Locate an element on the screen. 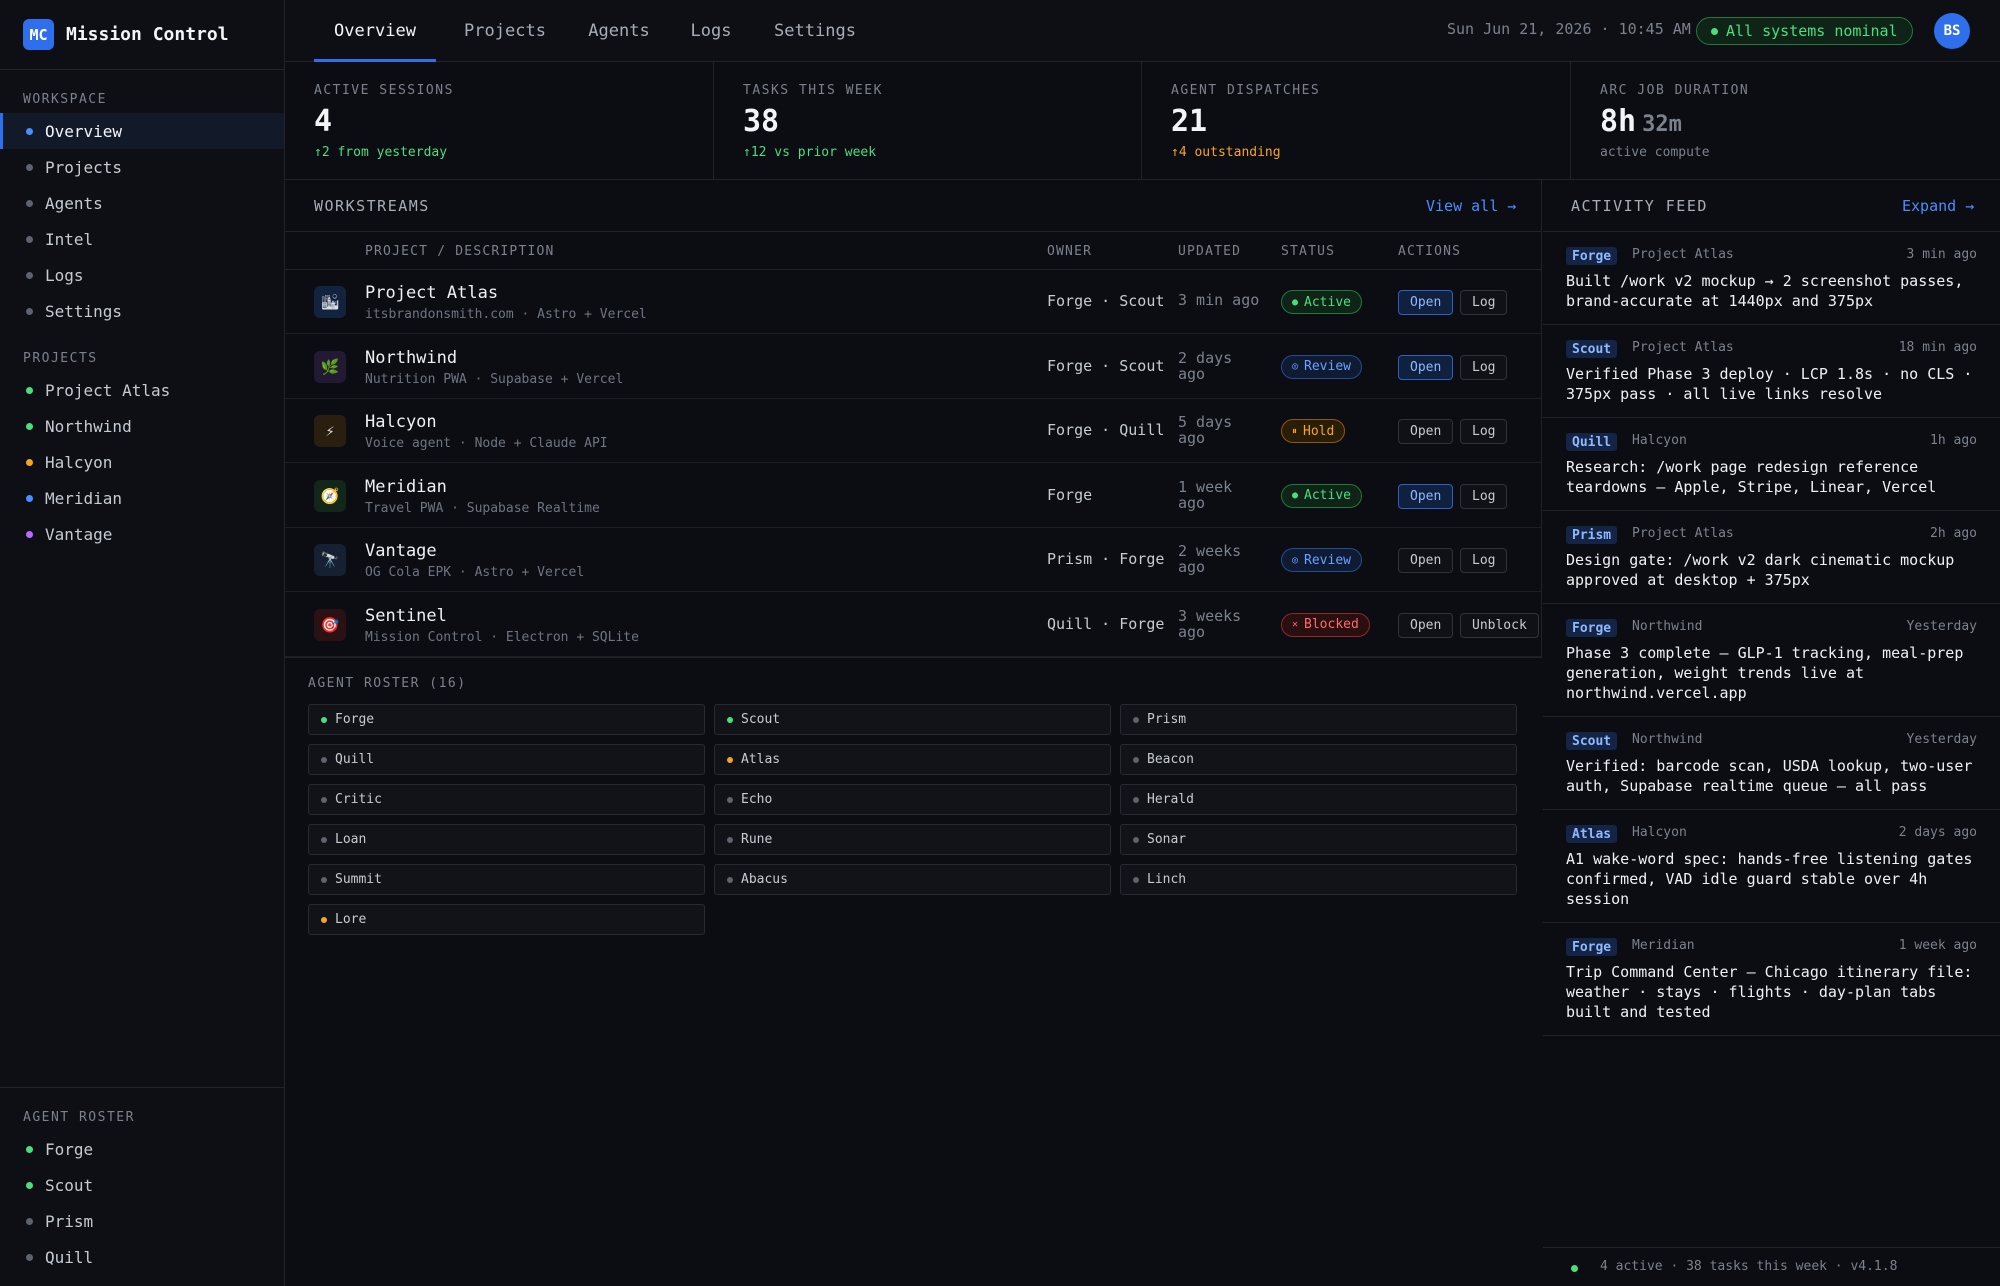  col-actions: ACTIONS is located at coordinates (1430, 251).